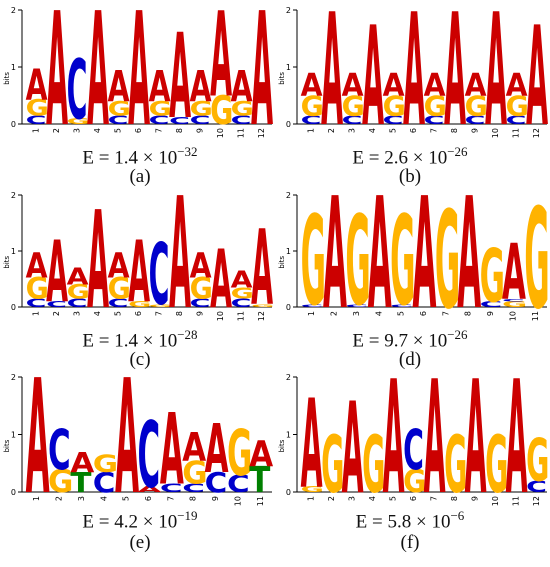 The image size is (550, 567). I want to click on logo-letter-f-8-G: G, so click(455, 465).